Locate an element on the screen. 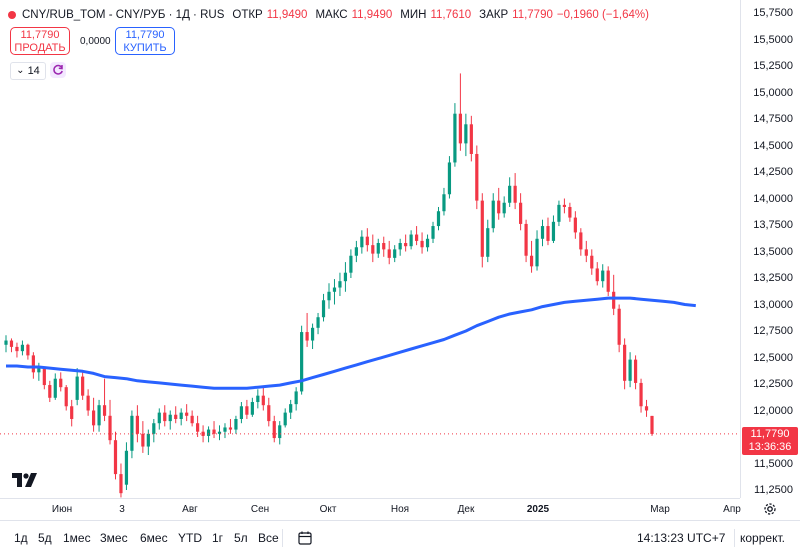 This screenshot has width=800, height=556. range-1d-button: 1д is located at coordinates (21, 538).